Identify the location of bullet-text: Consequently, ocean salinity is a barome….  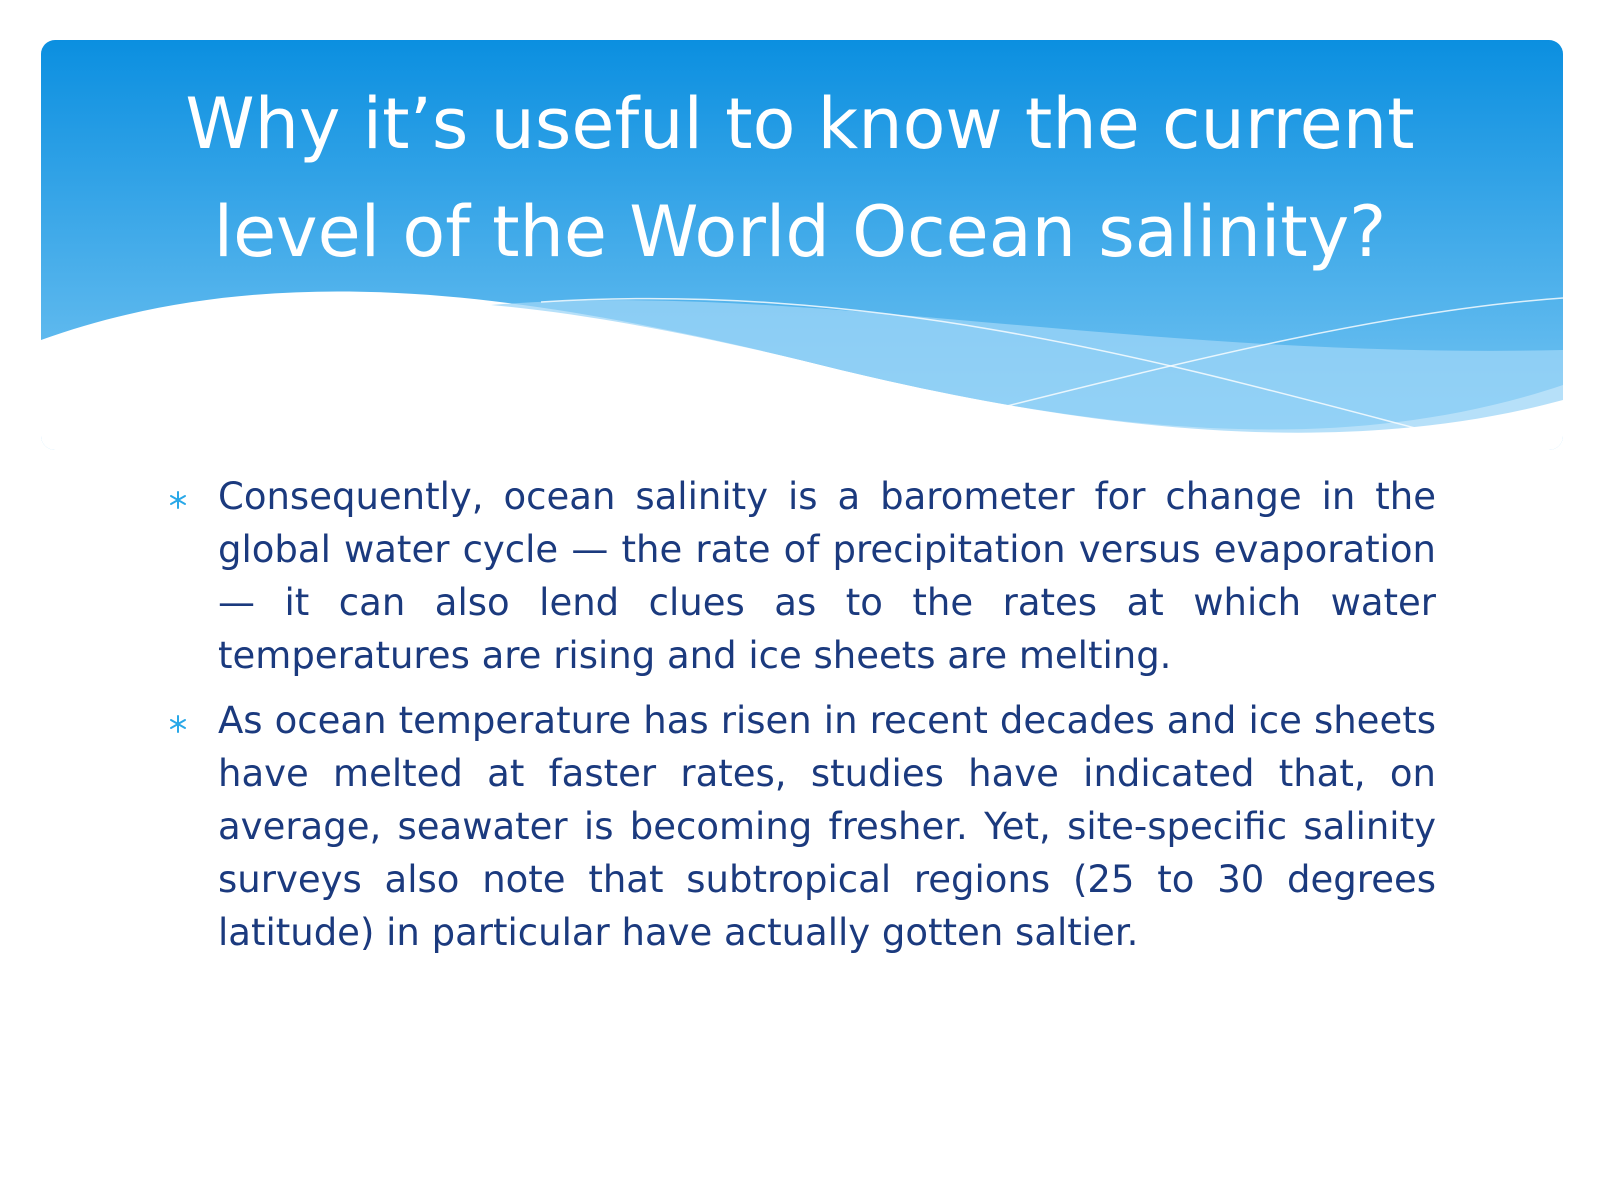
(827, 576).